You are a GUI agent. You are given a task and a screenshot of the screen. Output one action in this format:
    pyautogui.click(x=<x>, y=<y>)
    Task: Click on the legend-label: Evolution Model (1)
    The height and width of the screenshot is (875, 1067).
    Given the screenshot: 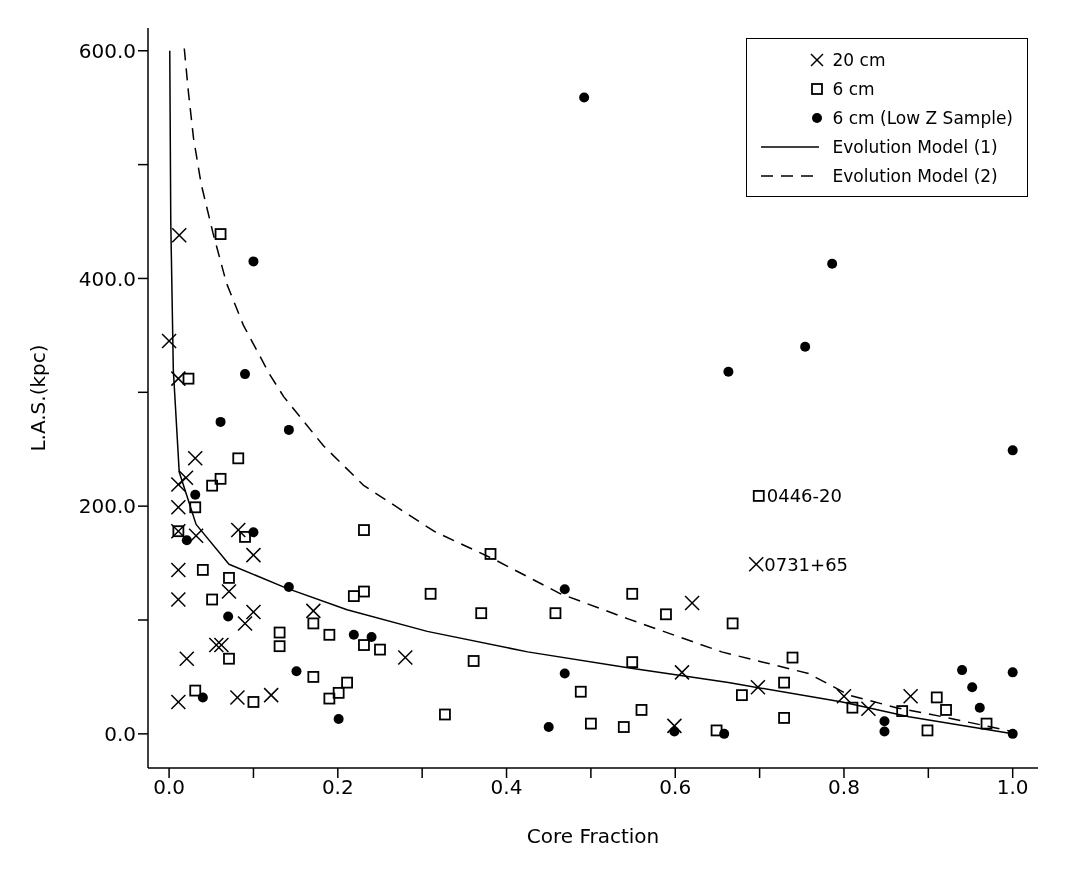 What is the action you would take?
    pyautogui.click(x=915, y=146)
    